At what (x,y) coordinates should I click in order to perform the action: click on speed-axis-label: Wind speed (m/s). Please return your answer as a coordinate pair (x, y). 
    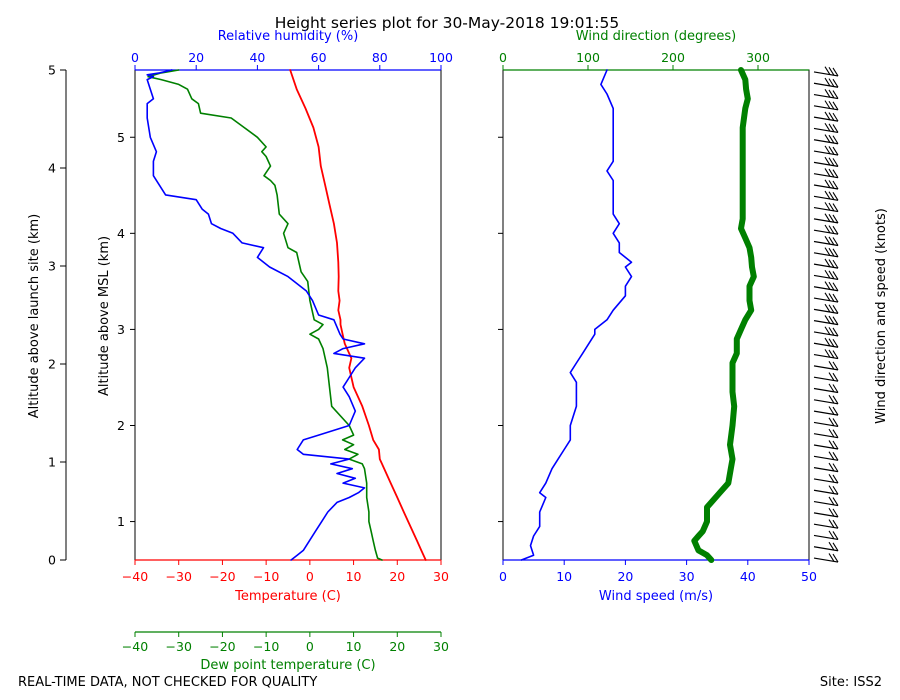
    Looking at the image, I should click on (656, 596).